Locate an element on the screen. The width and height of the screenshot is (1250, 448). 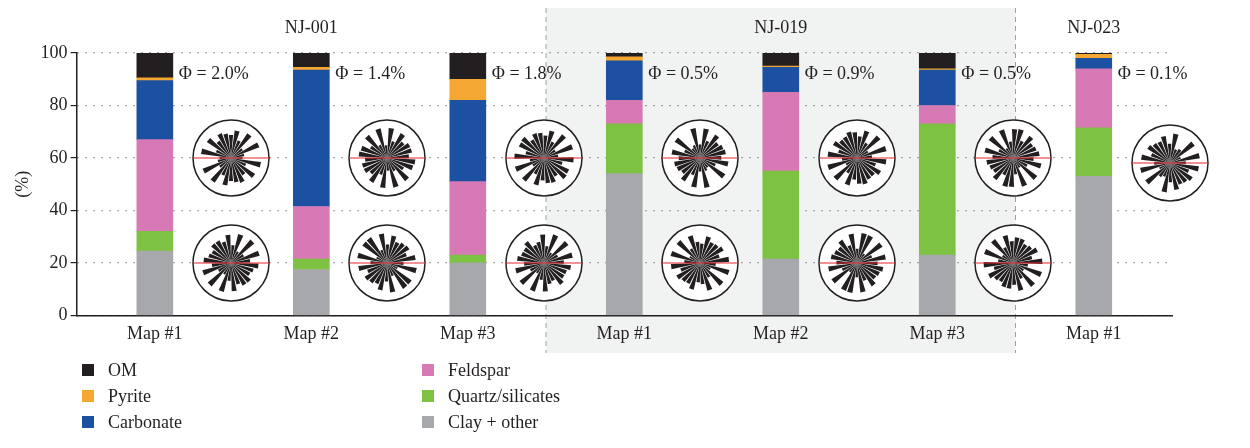
annotation: Φ = 1.8% is located at coordinates (526, 72).